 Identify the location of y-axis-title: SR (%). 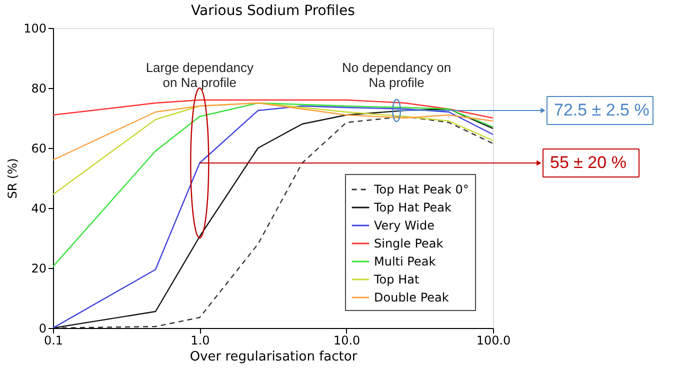
(13, 178).